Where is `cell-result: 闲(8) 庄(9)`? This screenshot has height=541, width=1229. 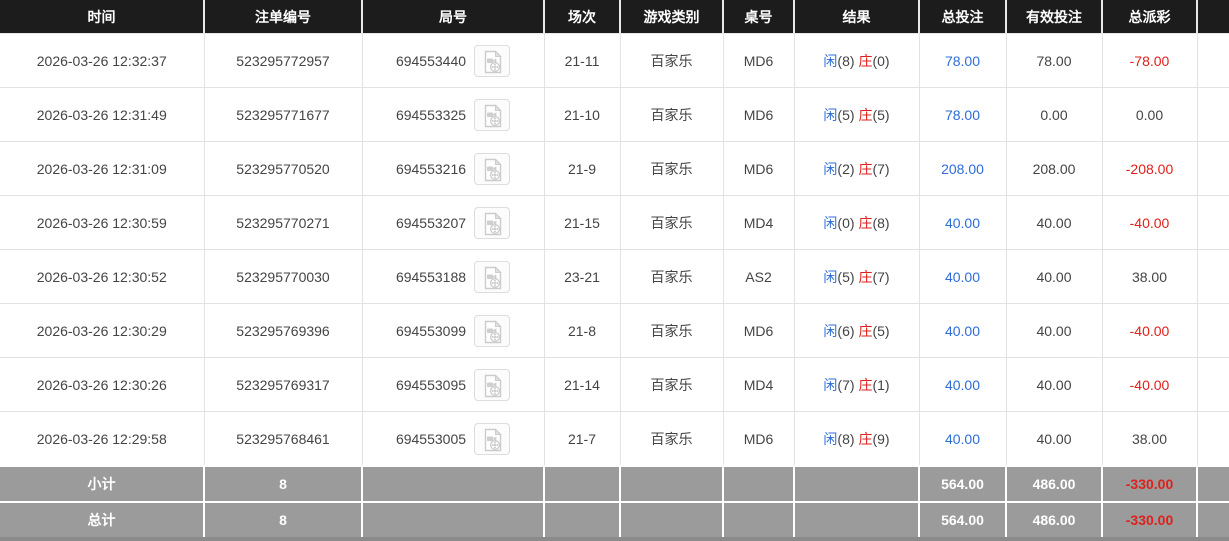
cell-result: 闲(8) 庄(9) is located at coordinates (856, 439).